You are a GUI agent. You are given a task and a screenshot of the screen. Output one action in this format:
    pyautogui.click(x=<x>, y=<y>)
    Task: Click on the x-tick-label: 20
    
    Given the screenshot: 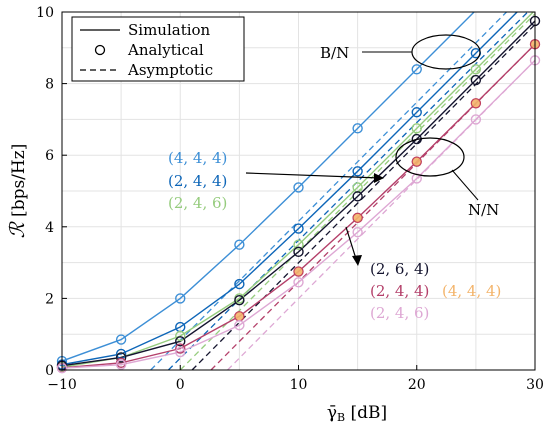 What is the action you would take?
    pyautogui.click(x=417, y=385)
    